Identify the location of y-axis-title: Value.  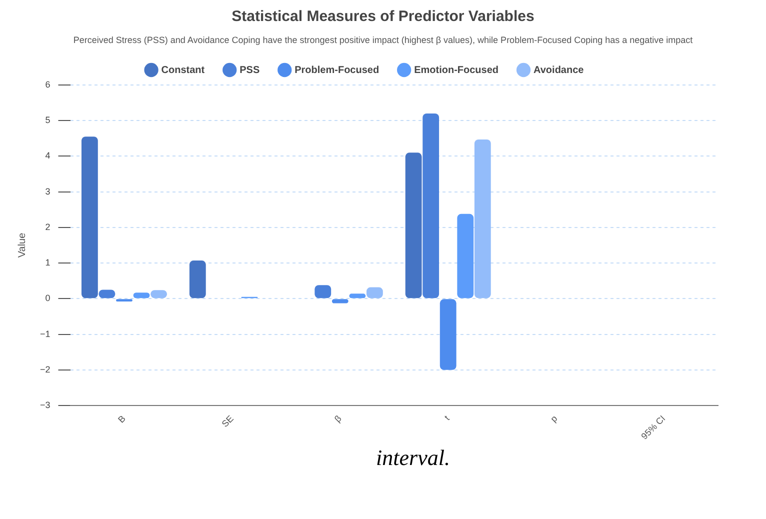
(22, 245).